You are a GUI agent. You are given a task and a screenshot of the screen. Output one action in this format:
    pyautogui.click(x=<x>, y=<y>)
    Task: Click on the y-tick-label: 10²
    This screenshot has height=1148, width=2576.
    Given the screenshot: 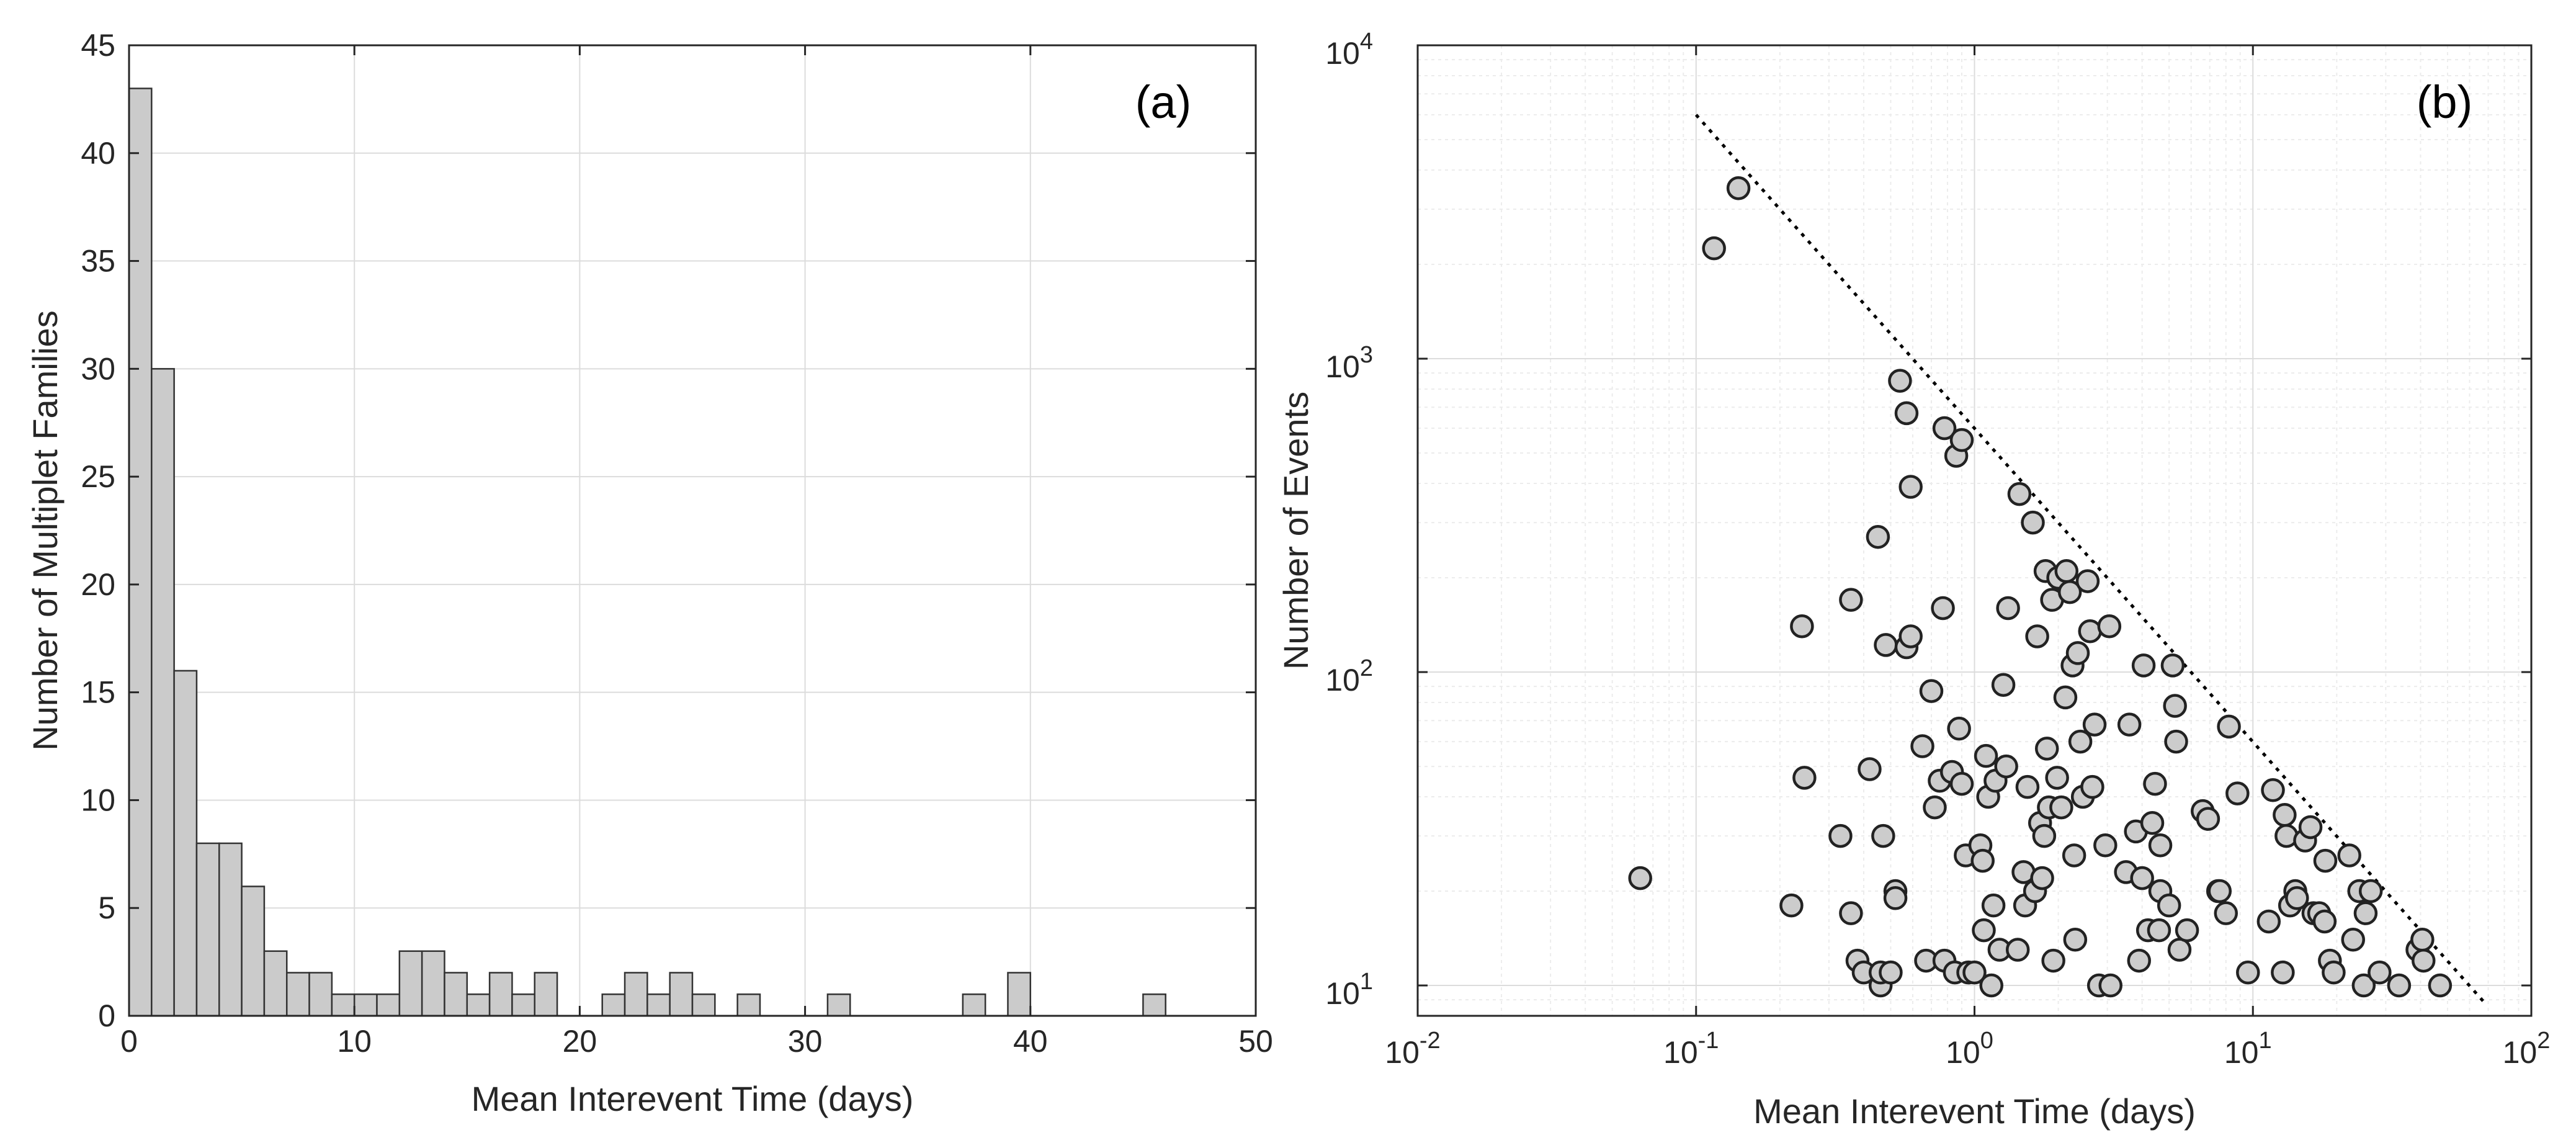 What is the action you would take?
    pyautogui.click(x=1349, y=676)
    